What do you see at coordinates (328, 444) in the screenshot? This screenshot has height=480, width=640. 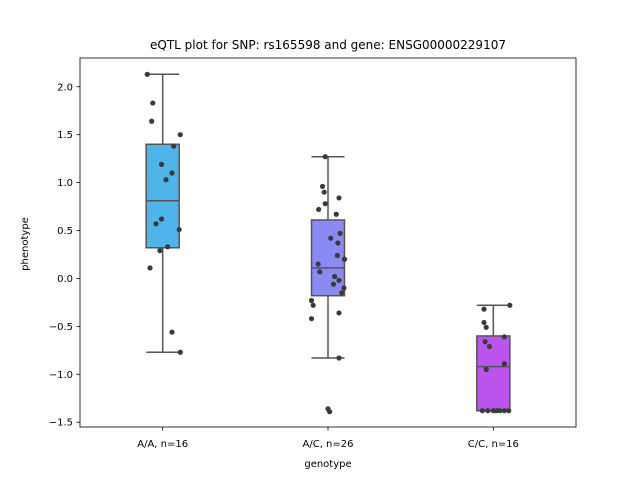 I see `x-tick-label: A/C, n=26` at bounding box center [328, 444].